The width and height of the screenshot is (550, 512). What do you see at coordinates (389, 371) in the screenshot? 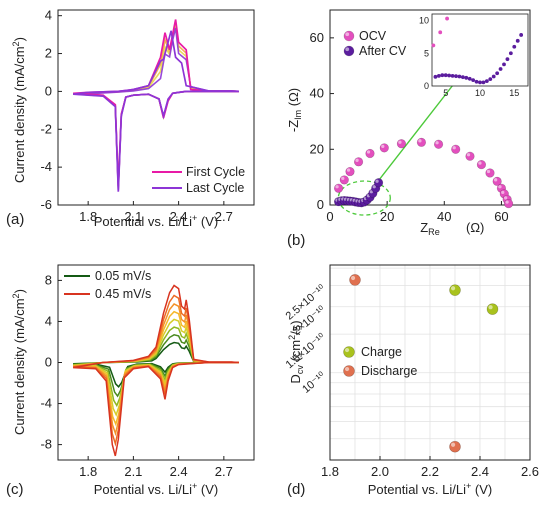
I see `legend-label: Discharge` at bounding box center [389, 371].